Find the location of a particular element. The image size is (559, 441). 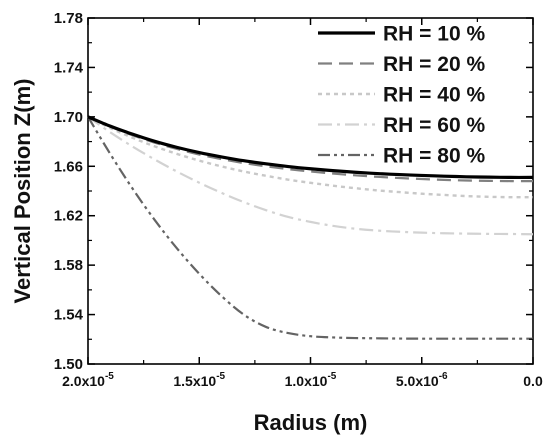

legend-label-1: RH = 10 % is located at coordinates (434, 34).